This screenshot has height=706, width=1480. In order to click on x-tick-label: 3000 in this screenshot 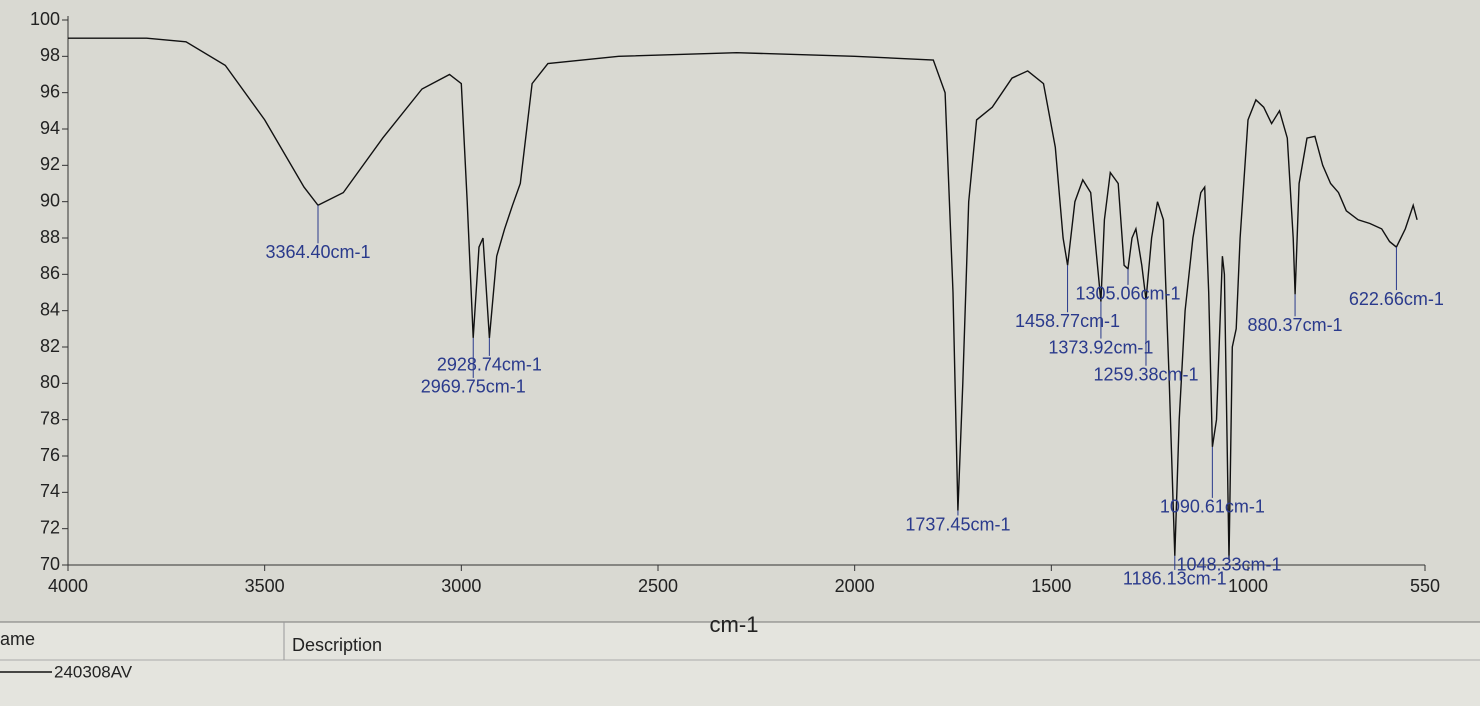, I will do `click(461, 586)`.